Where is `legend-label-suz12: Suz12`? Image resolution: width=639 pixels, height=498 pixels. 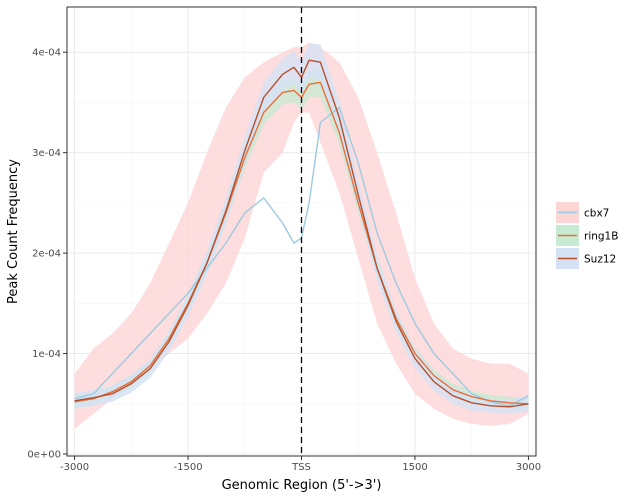 legend-label-suz12: Suz12 is located at coordinates (600, 260).